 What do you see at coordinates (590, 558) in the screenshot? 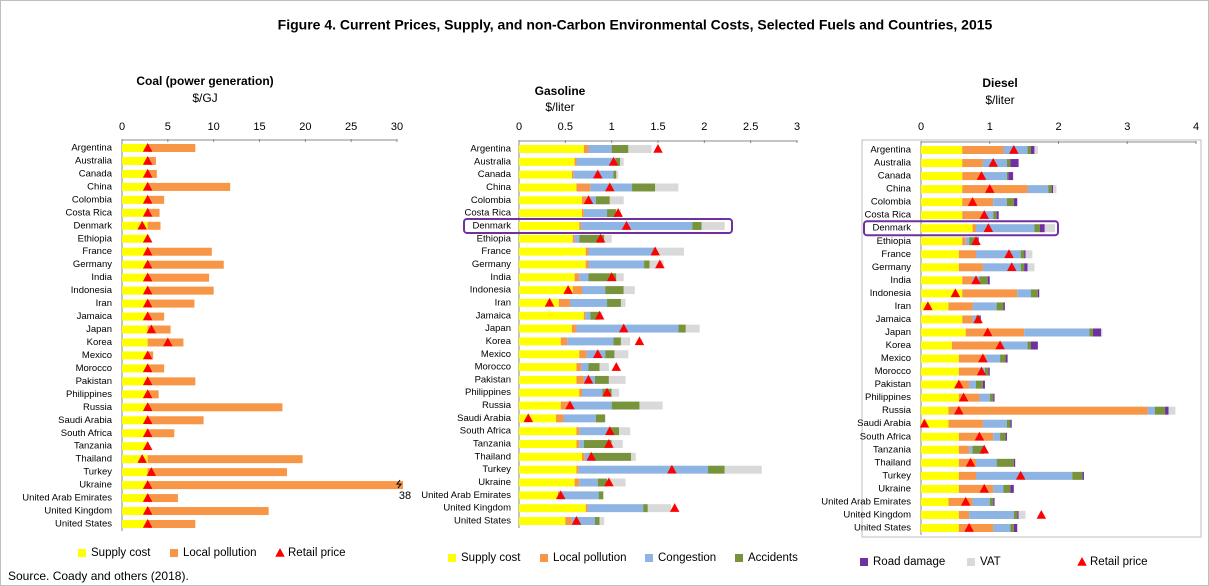
I see `legend-label: Local pollution` at bounding box center [590, 558].